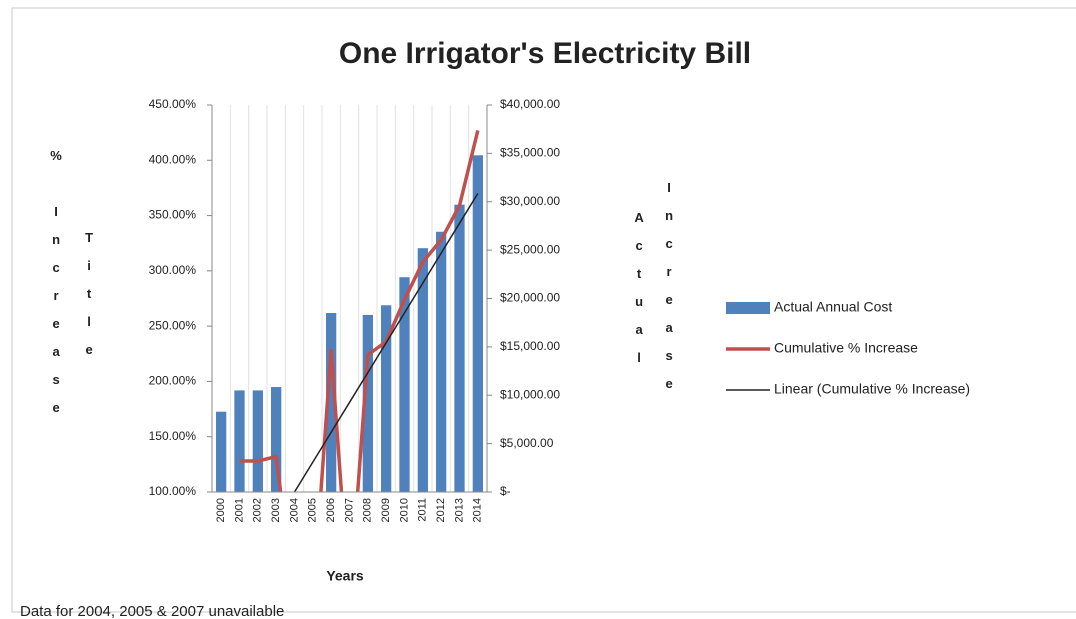  I want to click on legend-label: Cumulative % Increase, so click(846, 348).